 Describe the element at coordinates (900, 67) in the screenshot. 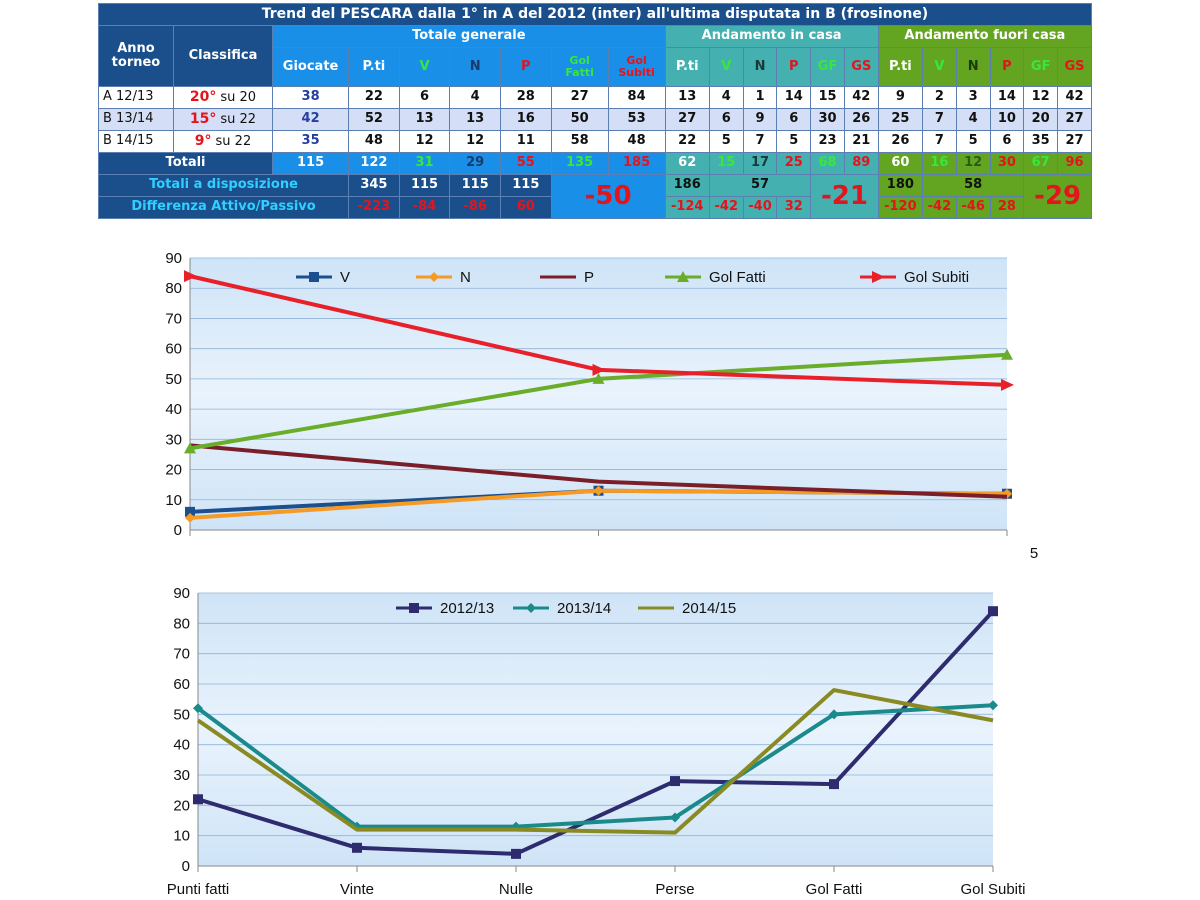

I see `header-fuori-pti: P.ti` at that location.